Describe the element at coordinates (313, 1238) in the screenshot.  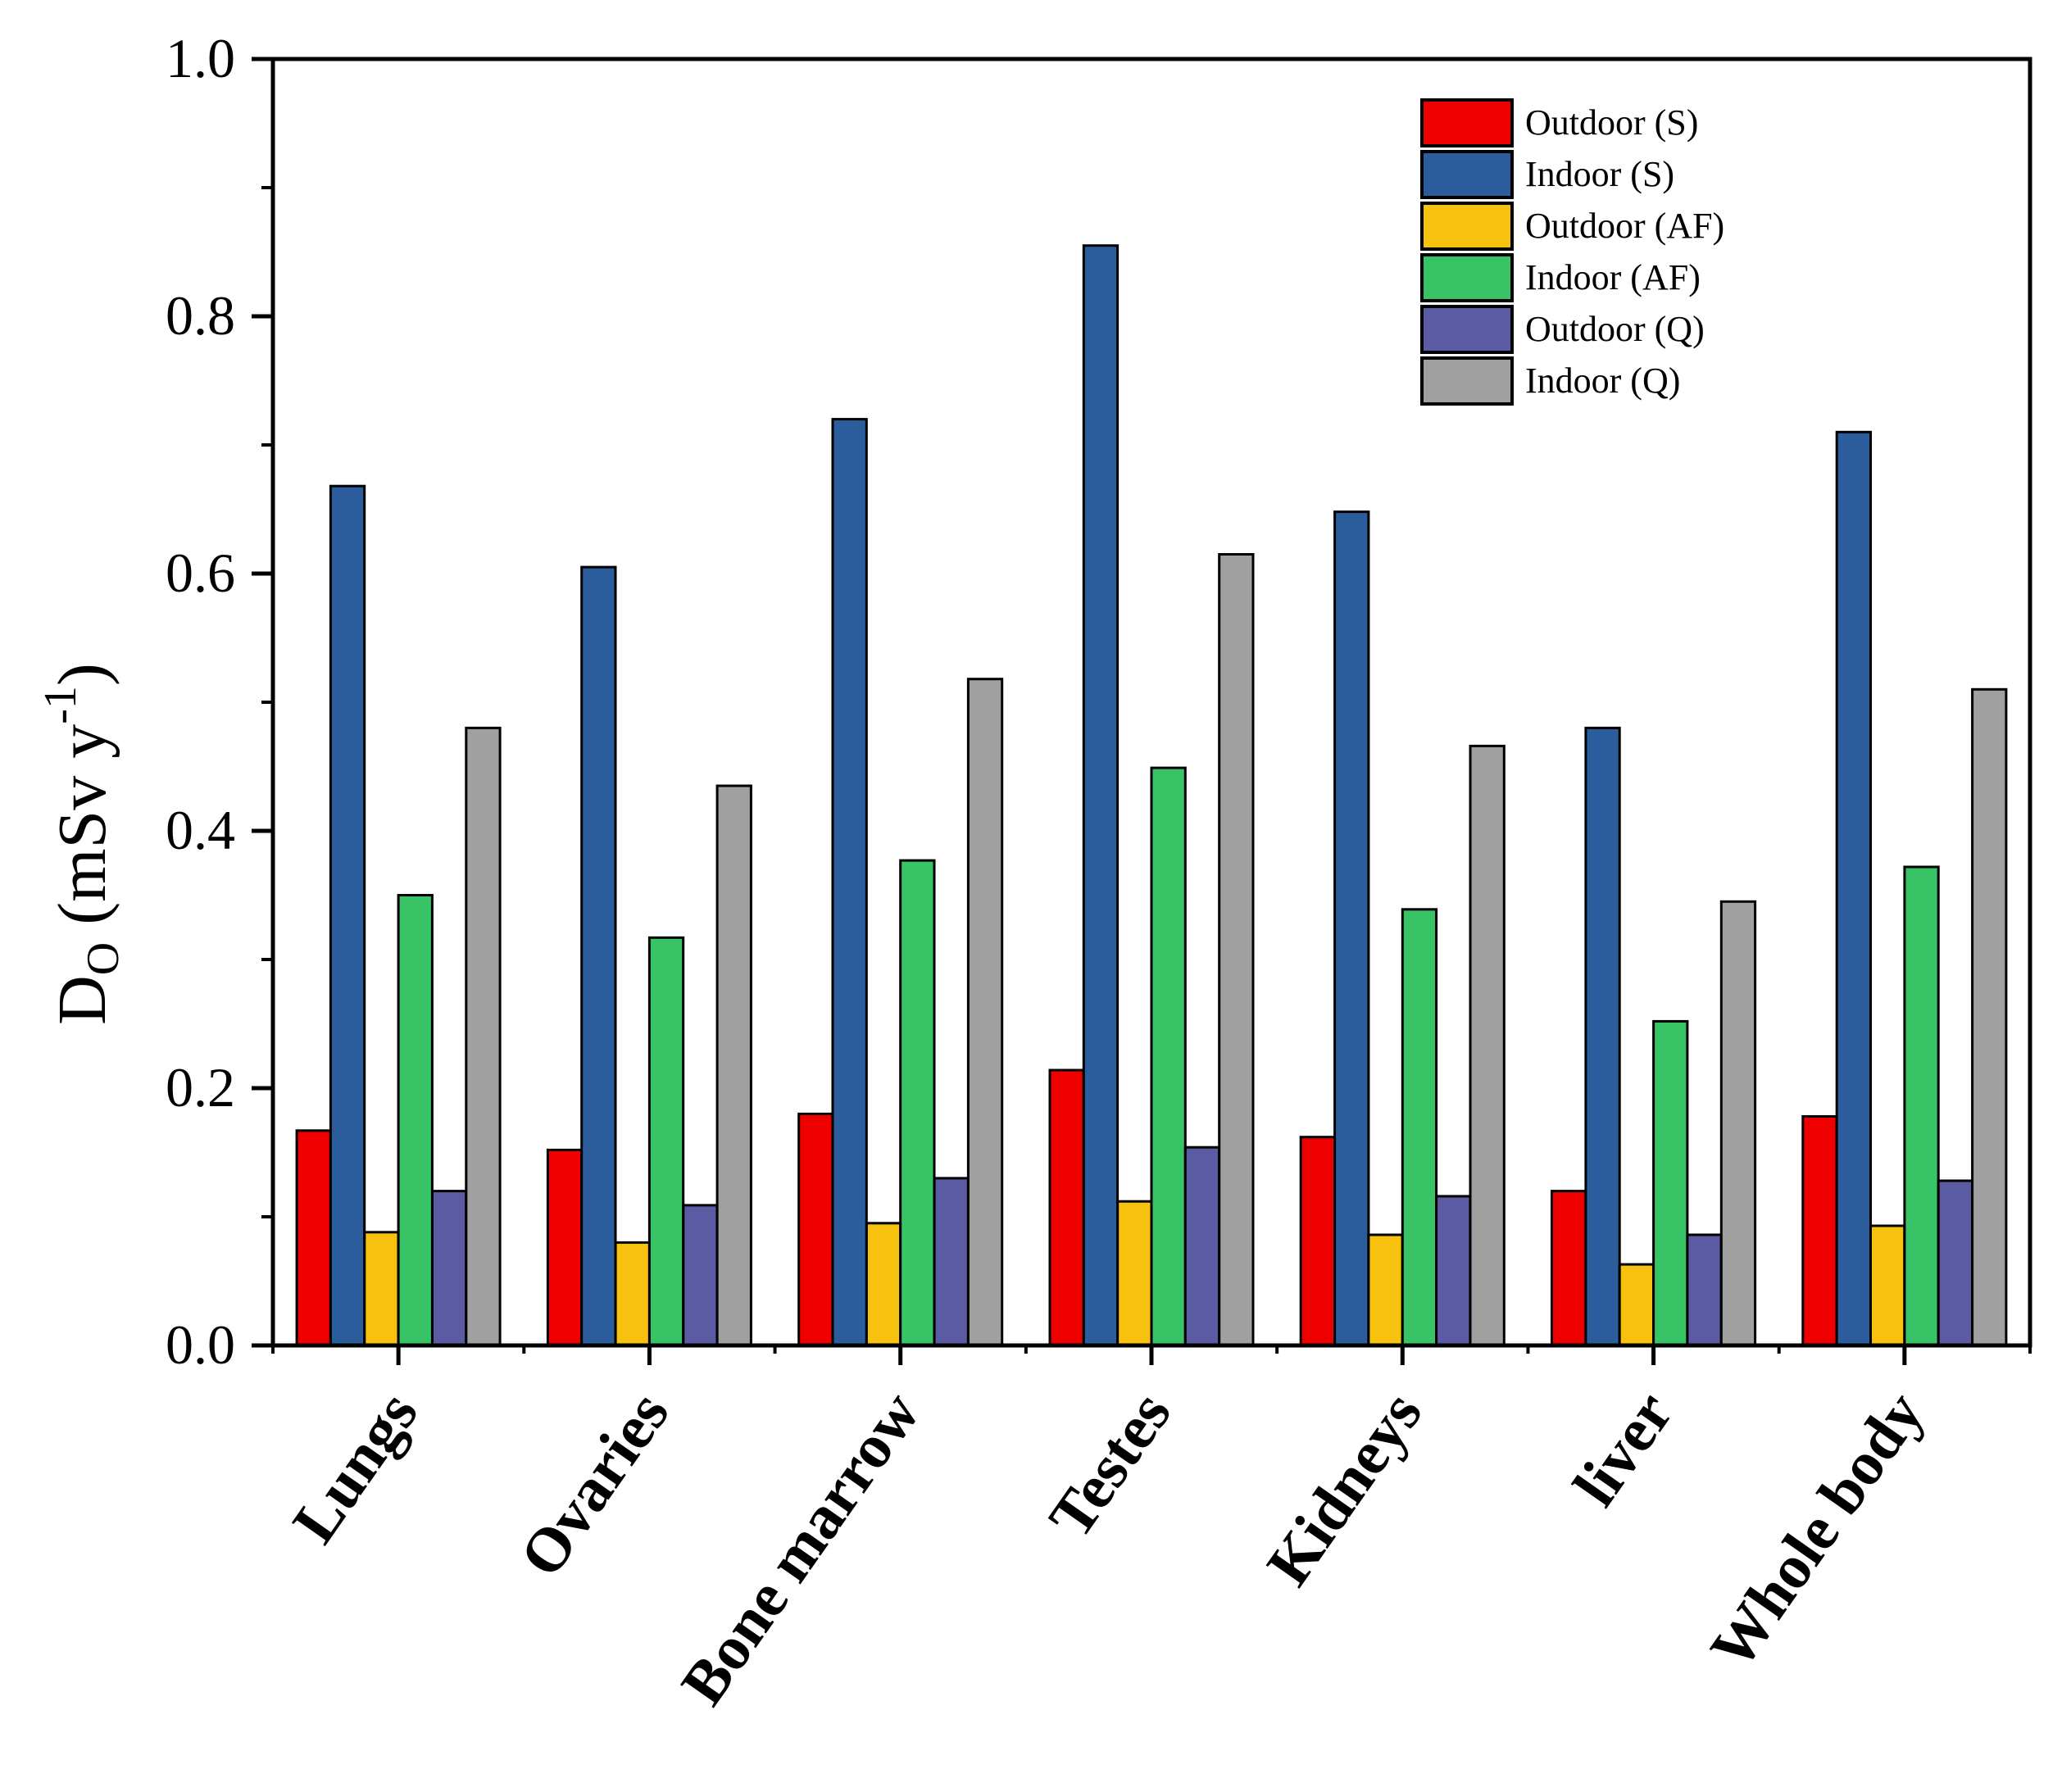
I see `bar-lungs-outdoor-s` at that location.